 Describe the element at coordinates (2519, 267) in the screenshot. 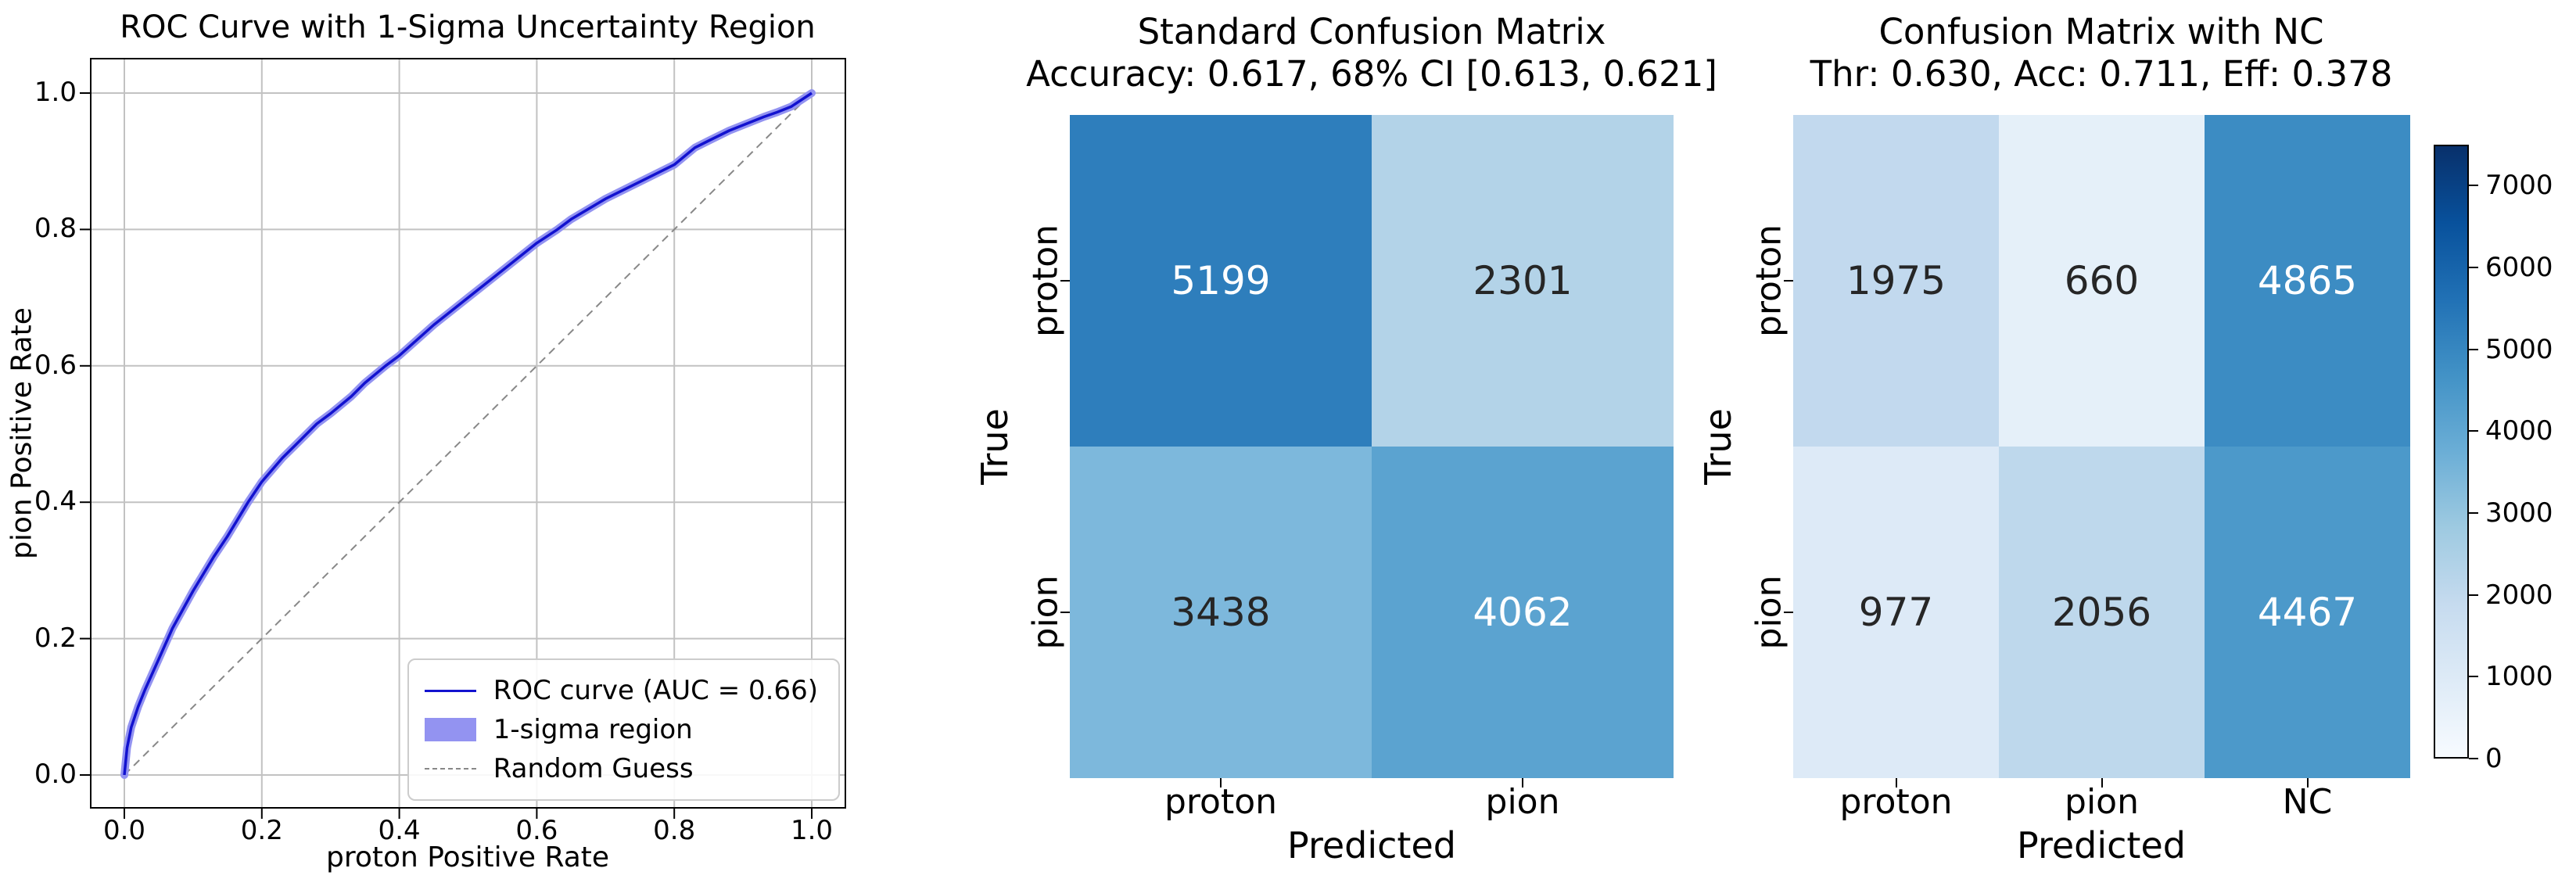

I see `colorbar-tick-label: 6000` at that location.